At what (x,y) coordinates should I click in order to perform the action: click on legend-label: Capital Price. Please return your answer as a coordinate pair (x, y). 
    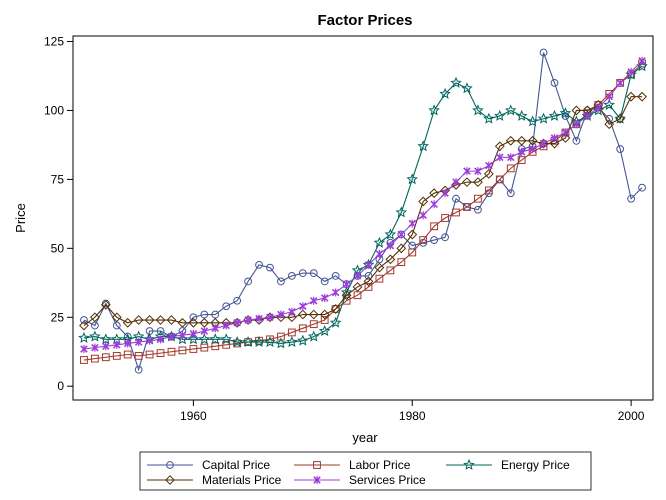
    Looking at the image, I should click on (236, 465).